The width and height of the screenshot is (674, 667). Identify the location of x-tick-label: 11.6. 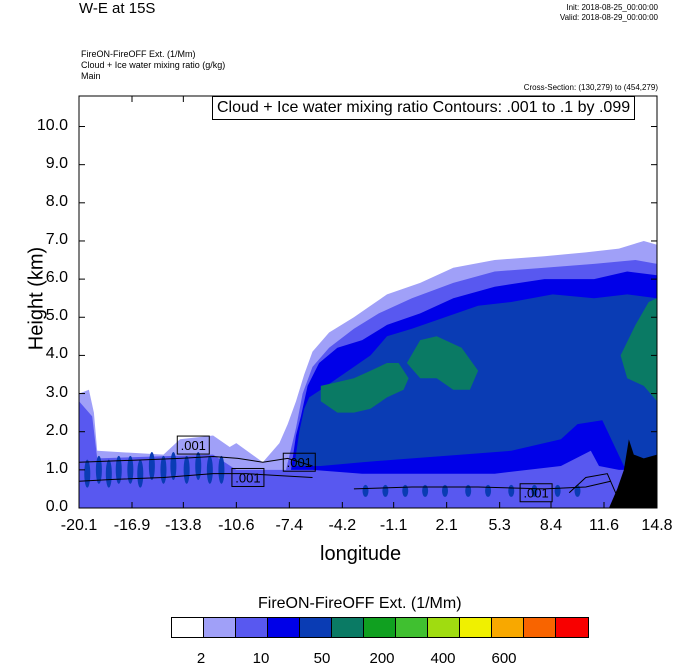
(604, 525).